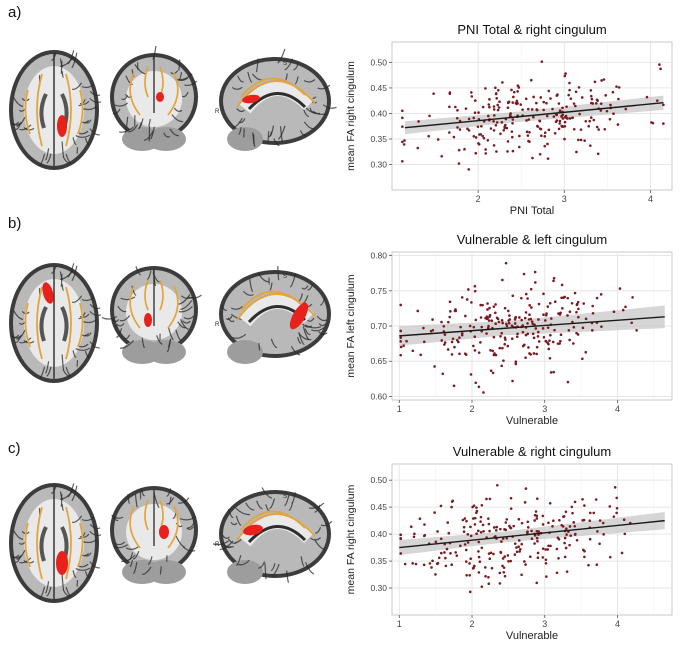 The width and height of the screenshot is (685, 648). Describe the element at coordinates (471, 624) in the screenshot. I see `x-tick-label: 2` at that location.